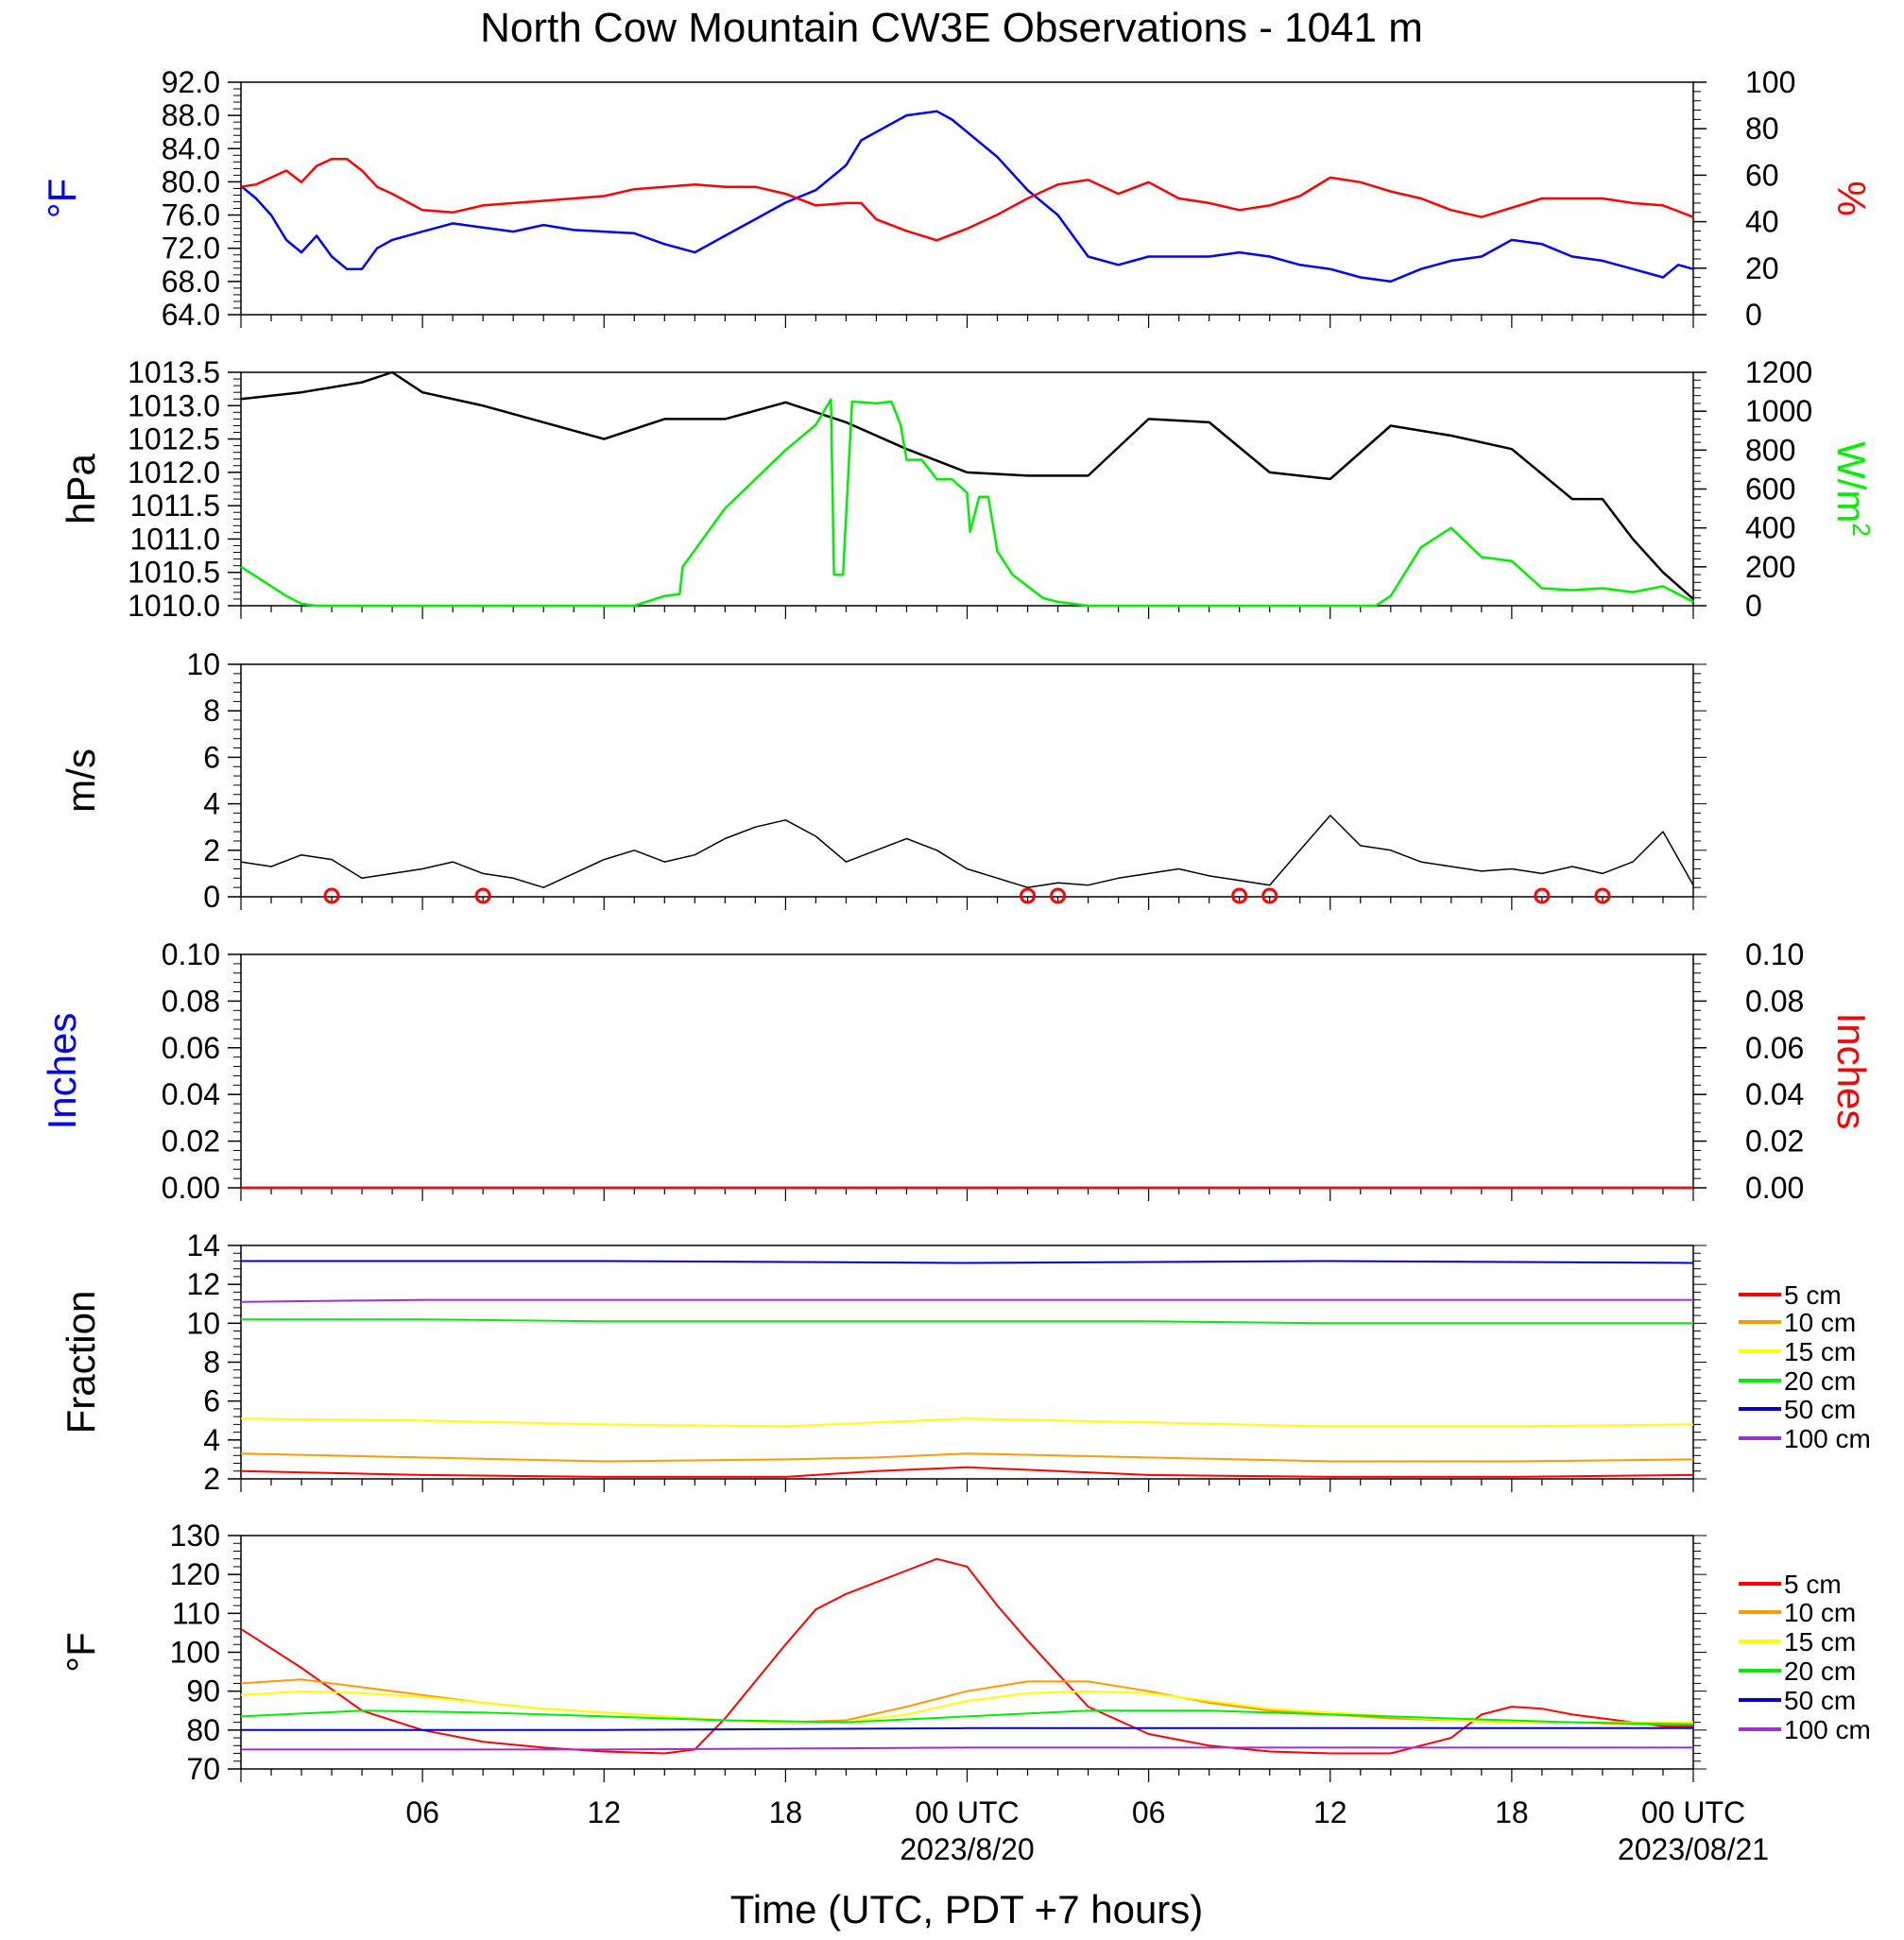 This screenshot has width=1904, height=1940. I want to click on right-tick-label: 80, so click(1762, 129).